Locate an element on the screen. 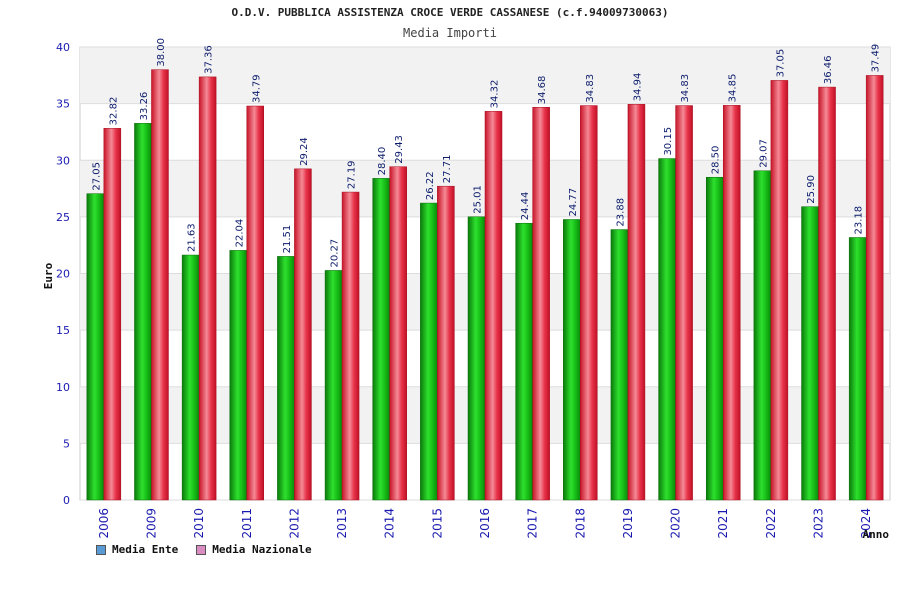 The width and height of the screenshot is (900, 600). x-tick-label: 2023 is located at coordinates (819, 523).